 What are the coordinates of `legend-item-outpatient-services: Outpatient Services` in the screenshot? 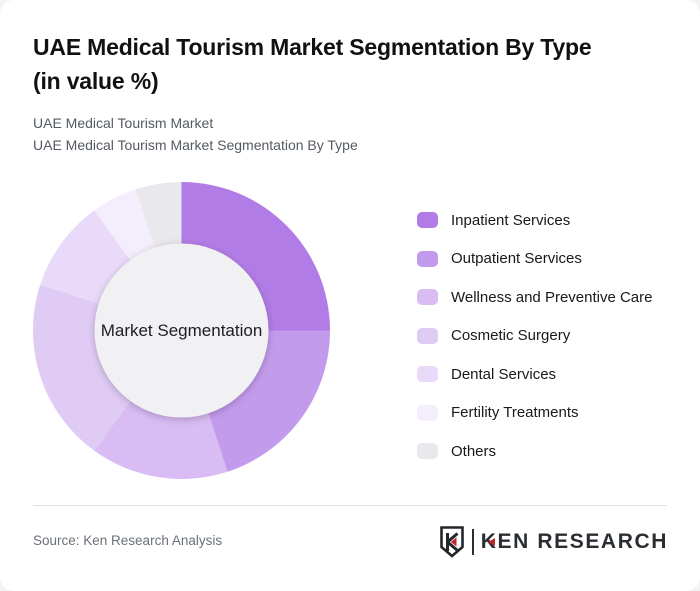 It's located at (535, 258).